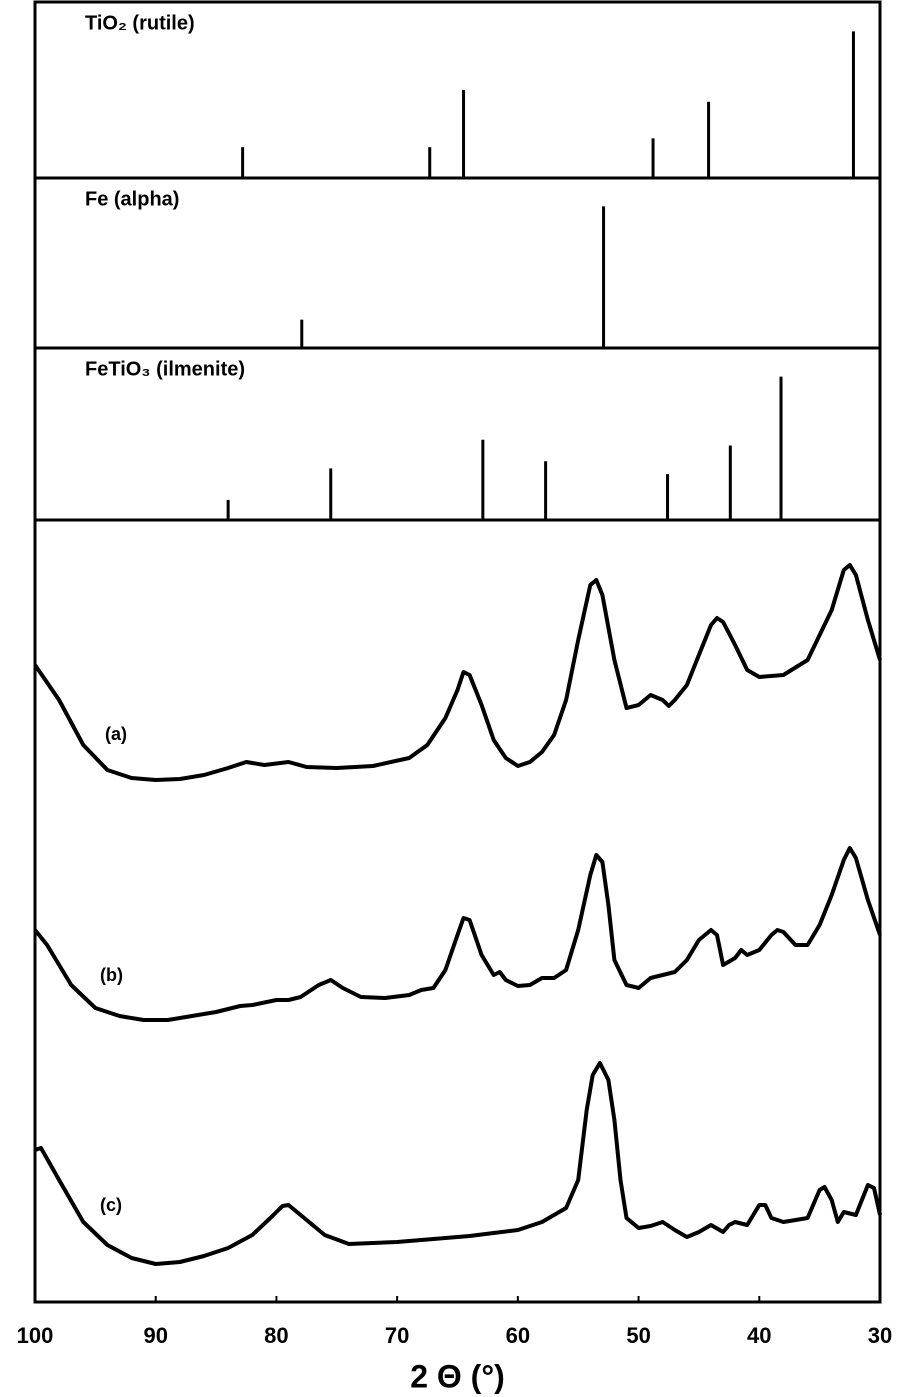  Describe the element at coordinates (165, 369) in the screenshot. I see `panel-title: FeTiO₃ (ilmenite)` at that location.